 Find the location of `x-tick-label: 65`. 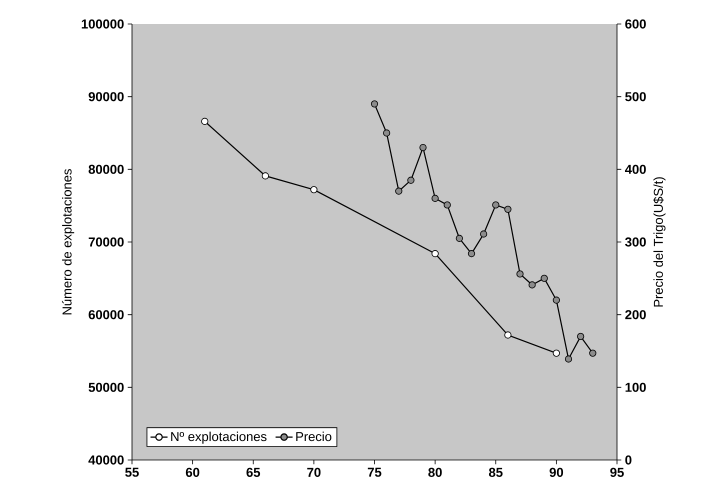

x-tick-label: 65 is located at coordinates (253, 472).